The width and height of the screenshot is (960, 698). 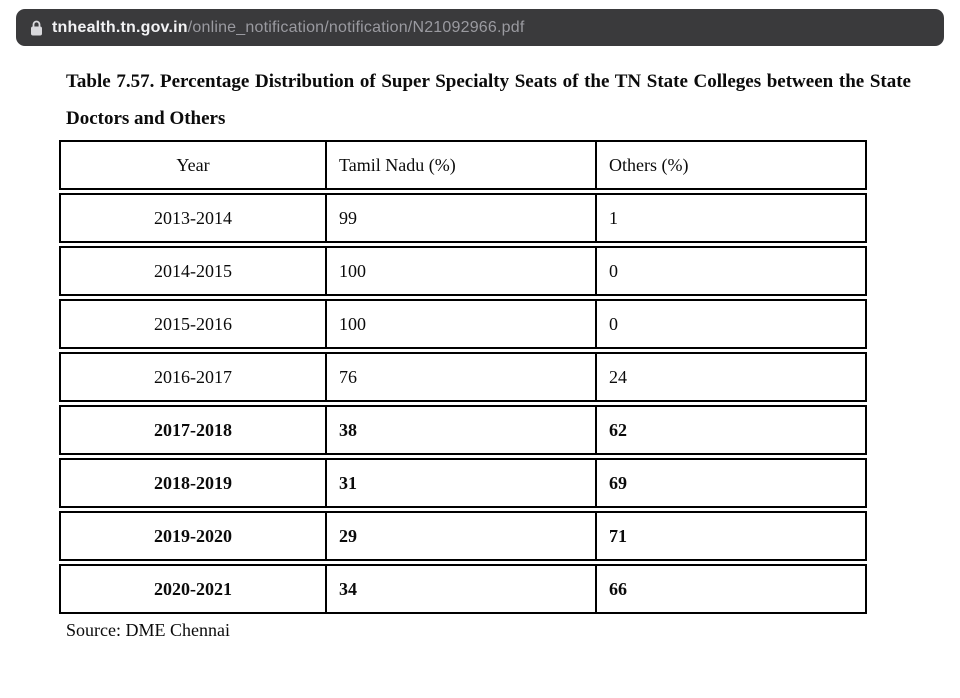 What do you see at coordinates (732, 430) in the screenshot?
I see `others-cell: 62` at bounding box center [732, 430].